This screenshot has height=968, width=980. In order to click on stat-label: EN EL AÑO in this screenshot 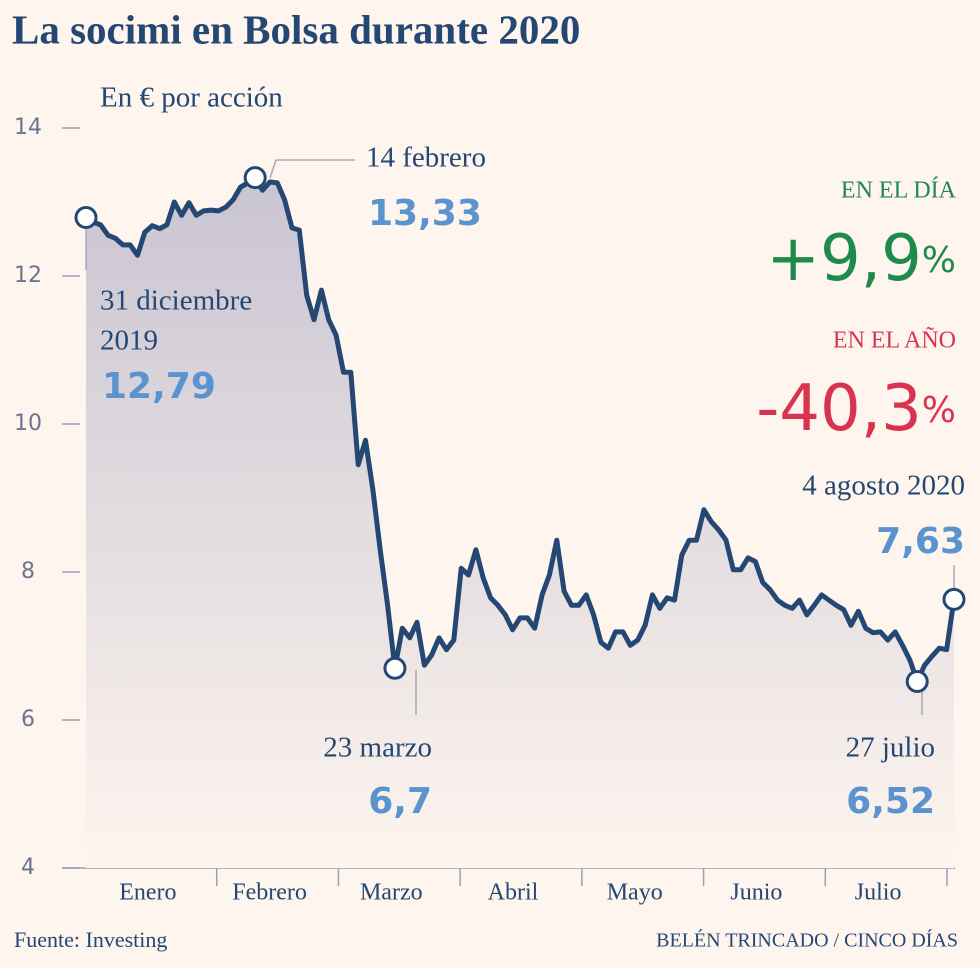, I will do `click(894, 341)`.